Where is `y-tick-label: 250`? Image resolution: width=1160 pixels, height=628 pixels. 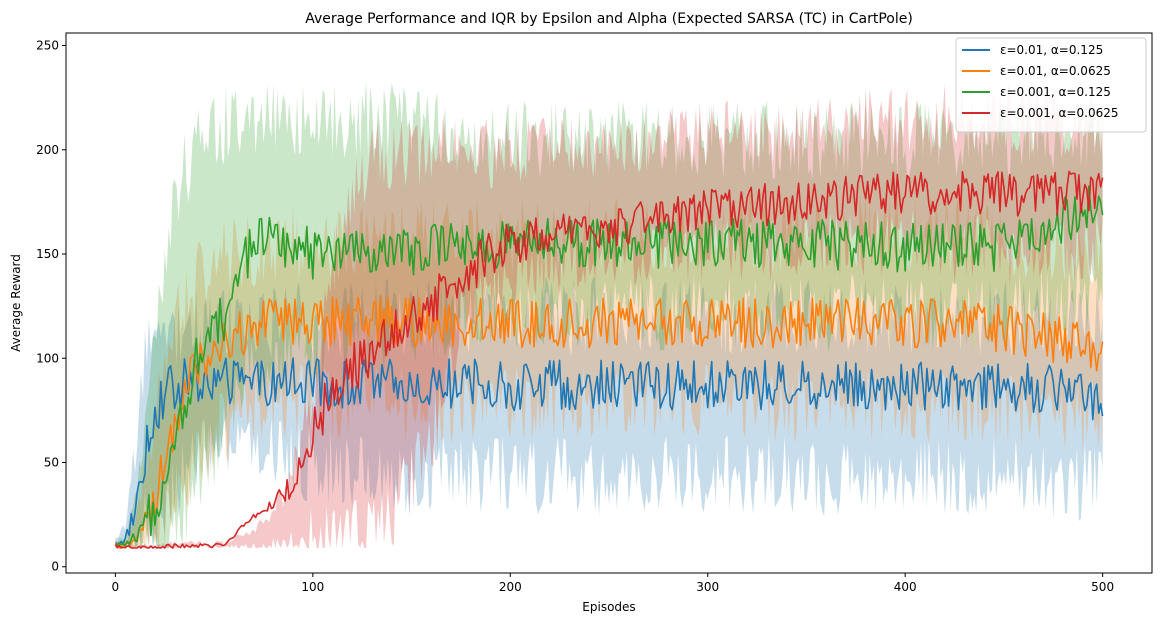 y-tick-label: 250 is located at coordinates (47, 46).